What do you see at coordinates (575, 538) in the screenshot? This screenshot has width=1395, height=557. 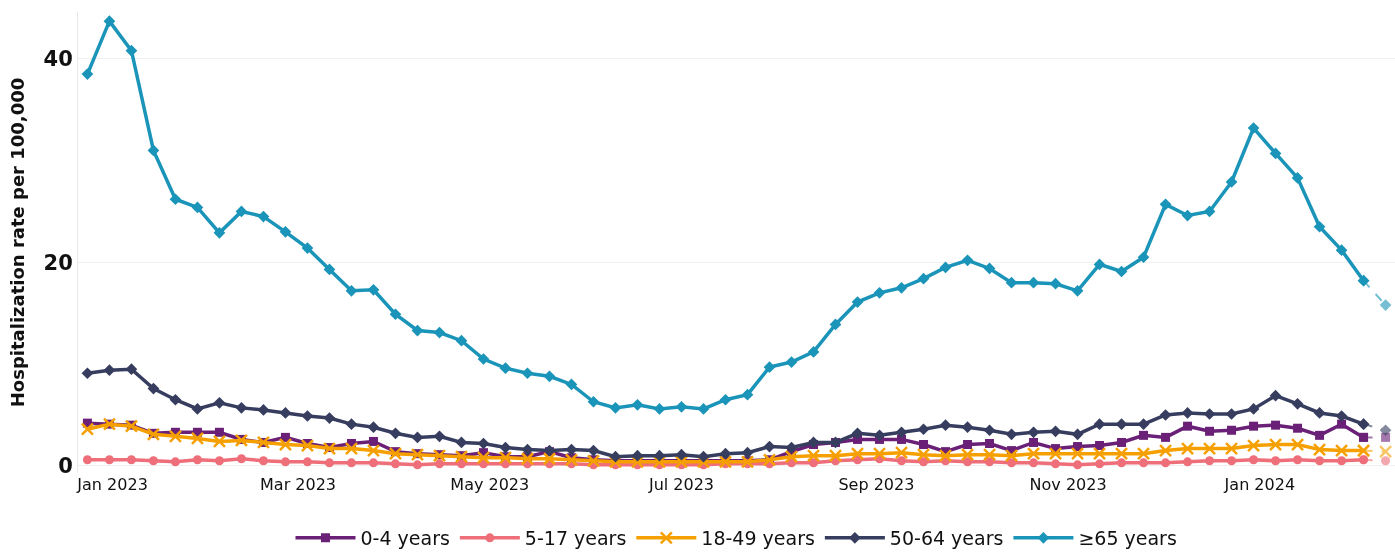 I see `legend-label: 5-17 years` at bounding box center [575, 538].